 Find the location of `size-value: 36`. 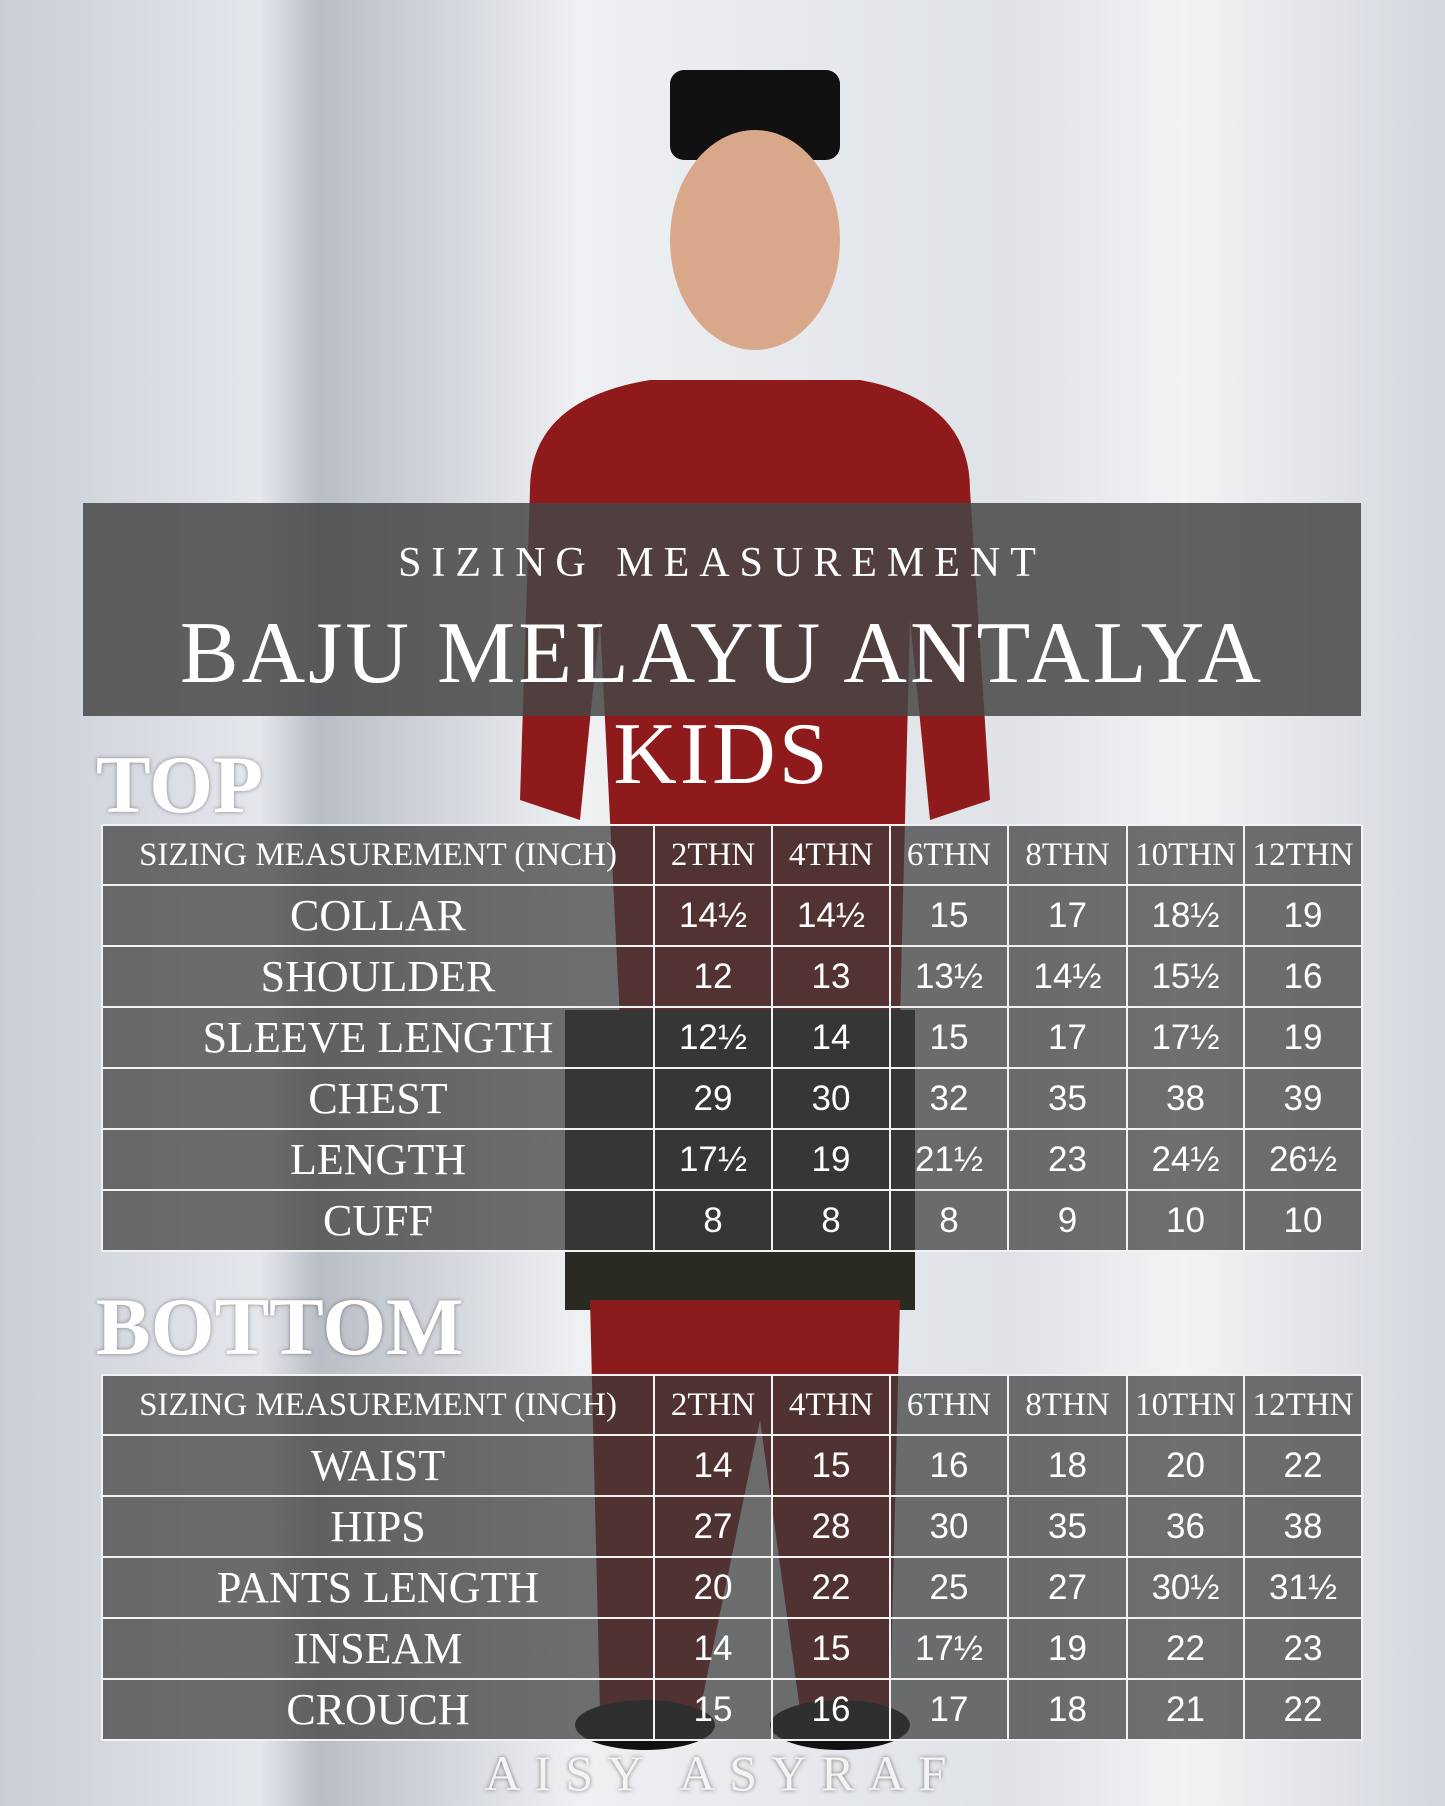

size-value: 36 is located at coordinates (1185, 1526).